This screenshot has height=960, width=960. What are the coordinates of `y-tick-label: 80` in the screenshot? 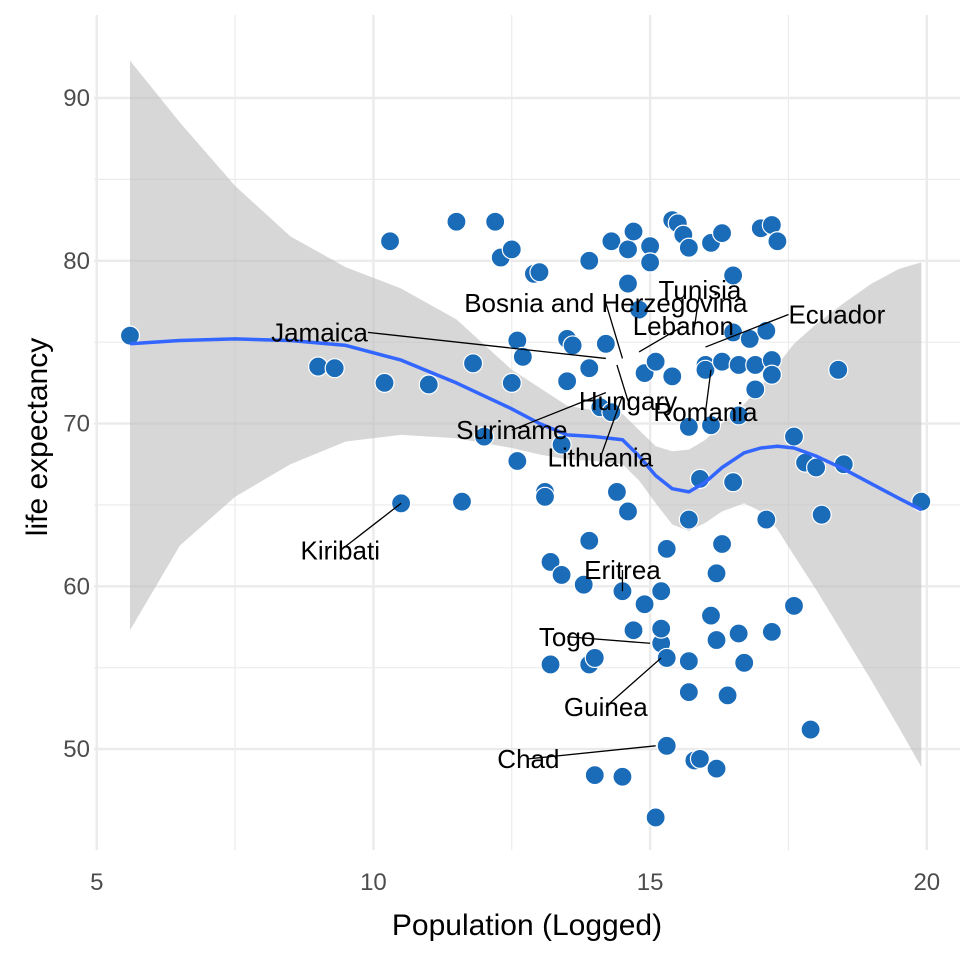 It's located at (76, 261).